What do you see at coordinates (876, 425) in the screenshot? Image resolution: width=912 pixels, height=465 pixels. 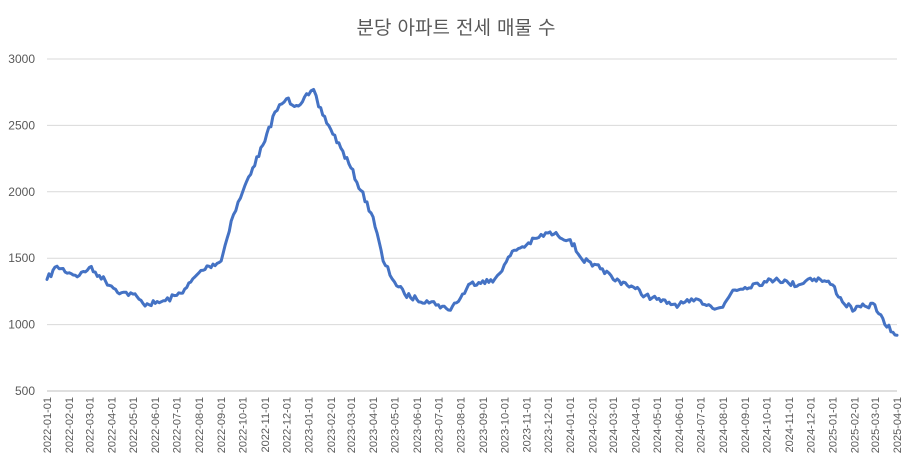 I see `x-tick-label: 2025-03-01` at bounding box center [876, 425].